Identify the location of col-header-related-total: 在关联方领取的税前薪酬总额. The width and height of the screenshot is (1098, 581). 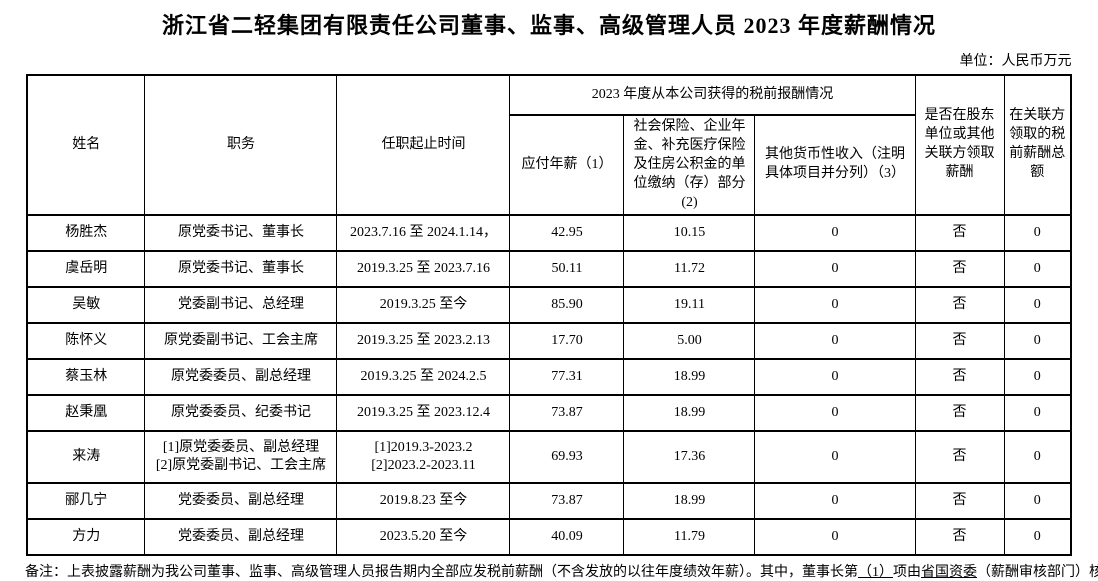
(1037, 145).